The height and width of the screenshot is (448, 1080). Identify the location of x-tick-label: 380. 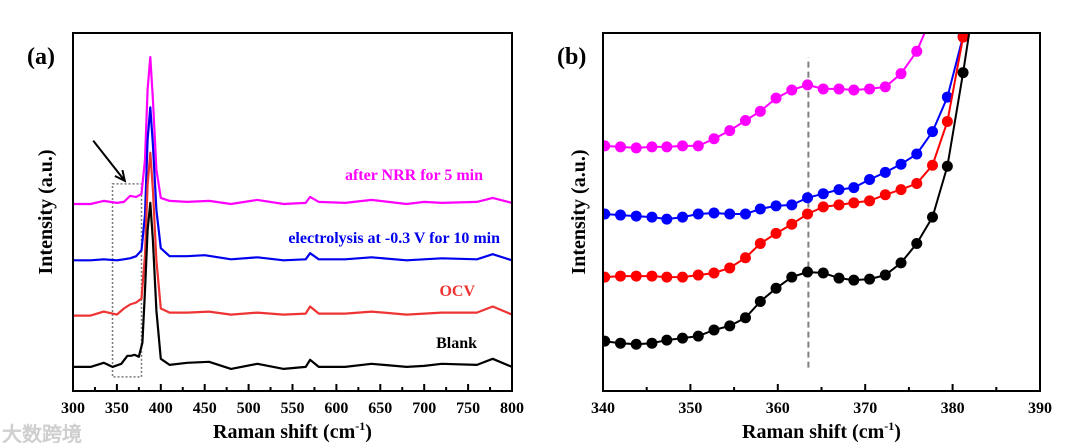
(953, 408).